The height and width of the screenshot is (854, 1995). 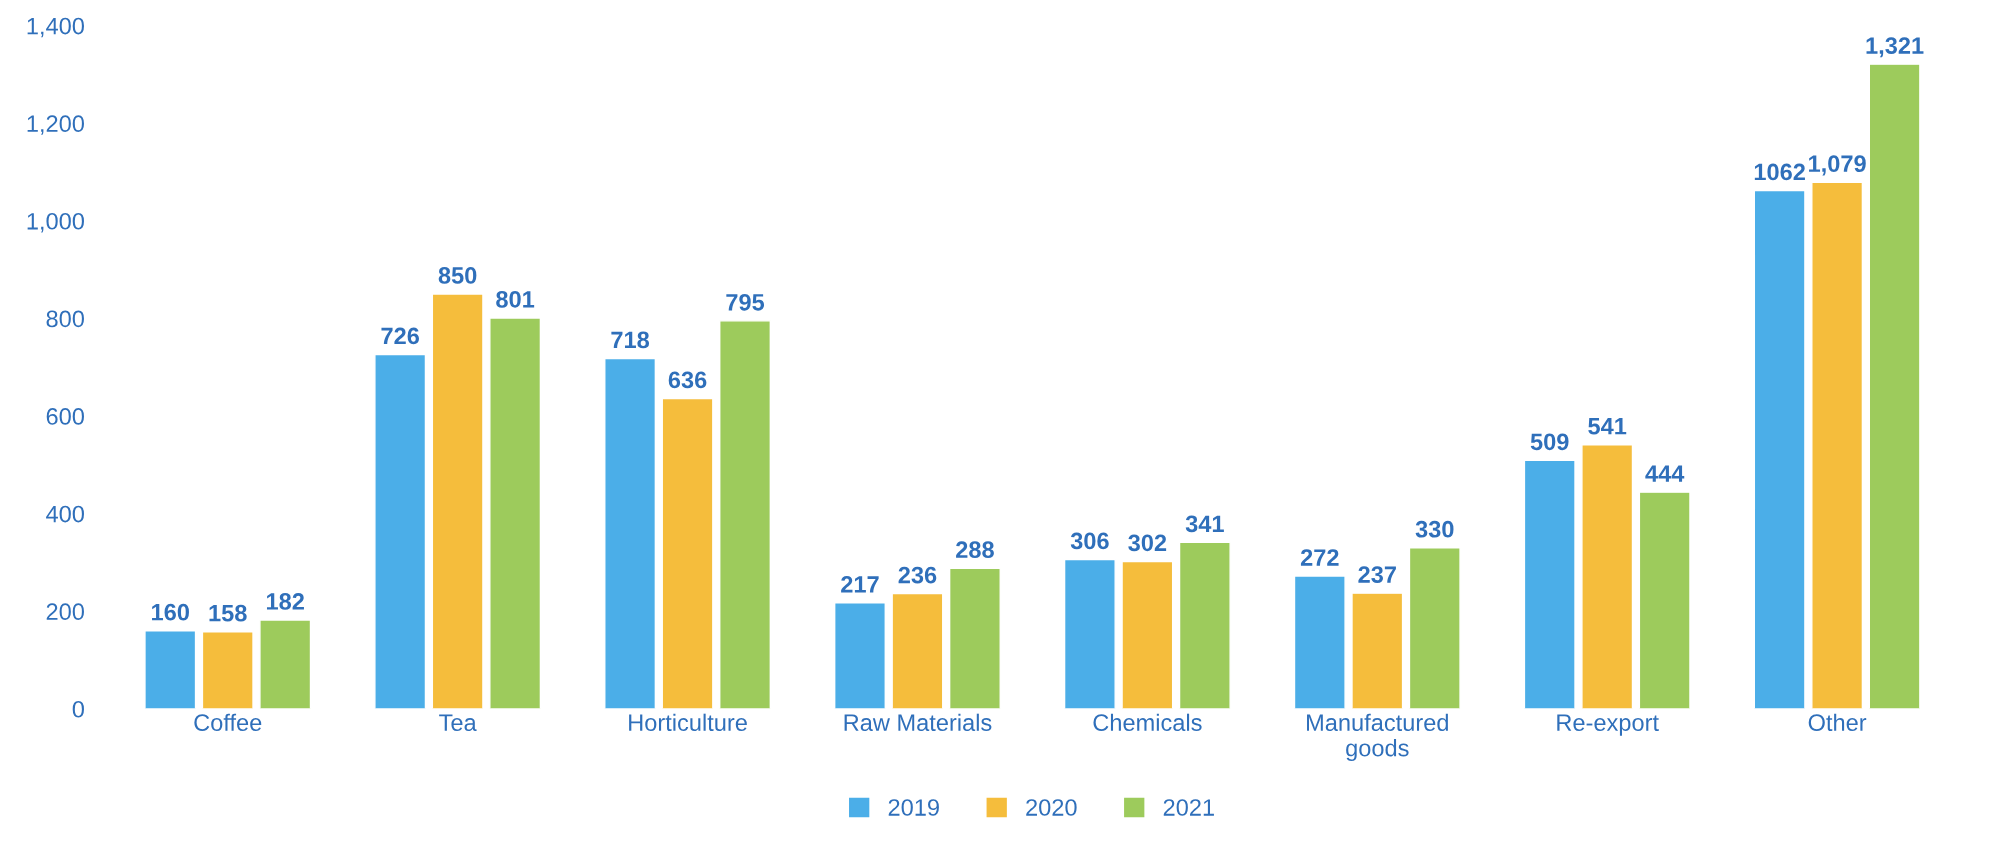 What do you see at coordinates (1779, 172) in the screenshot?
I see `data-label: 1062` at bounding box center [1779, 172].